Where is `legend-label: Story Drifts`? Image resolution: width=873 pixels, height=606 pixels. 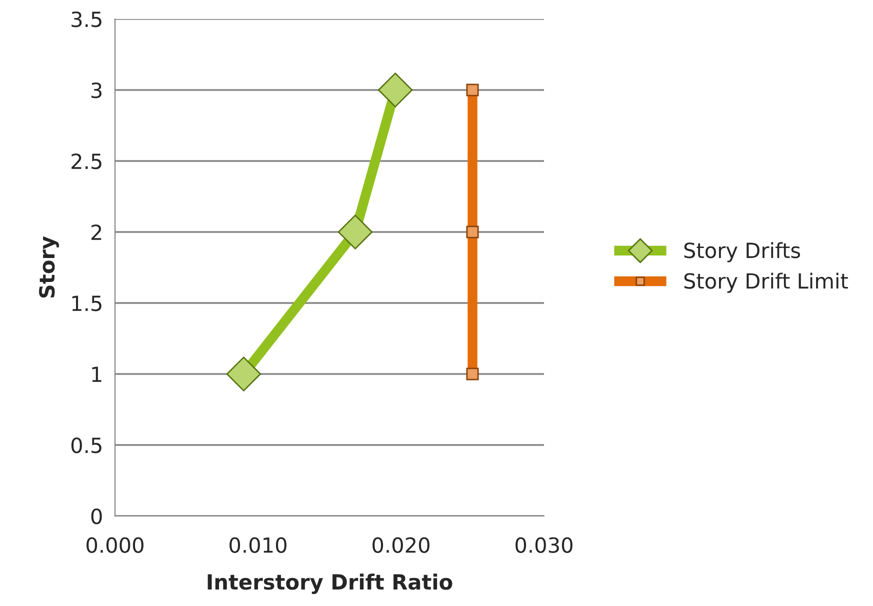 legend-label: Story Drifts is located at coordinates (742, 252).